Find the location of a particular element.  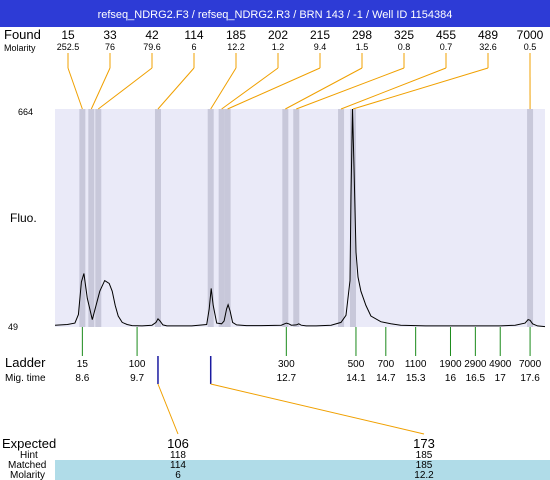

y-min-label: 49 is located at coordinates (13, 327).